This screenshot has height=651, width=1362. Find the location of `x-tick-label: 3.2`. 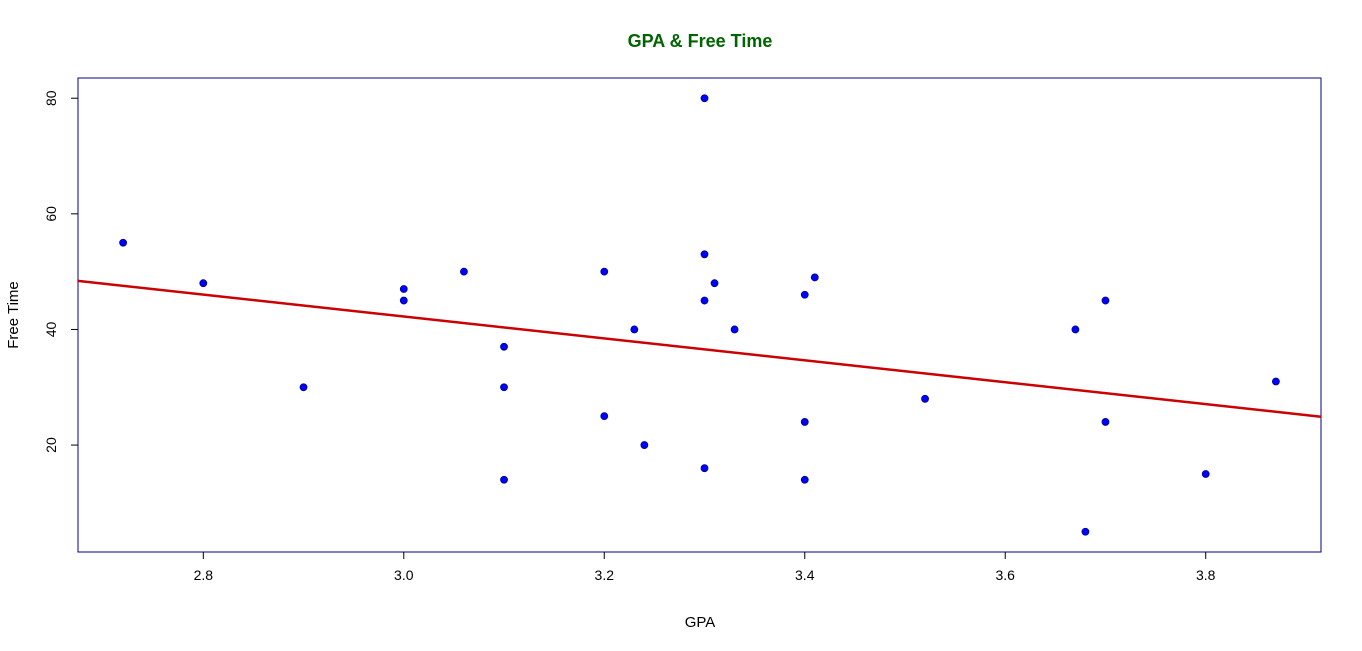

x-tick-label: 3.2 is located at coordinates (605, 575).